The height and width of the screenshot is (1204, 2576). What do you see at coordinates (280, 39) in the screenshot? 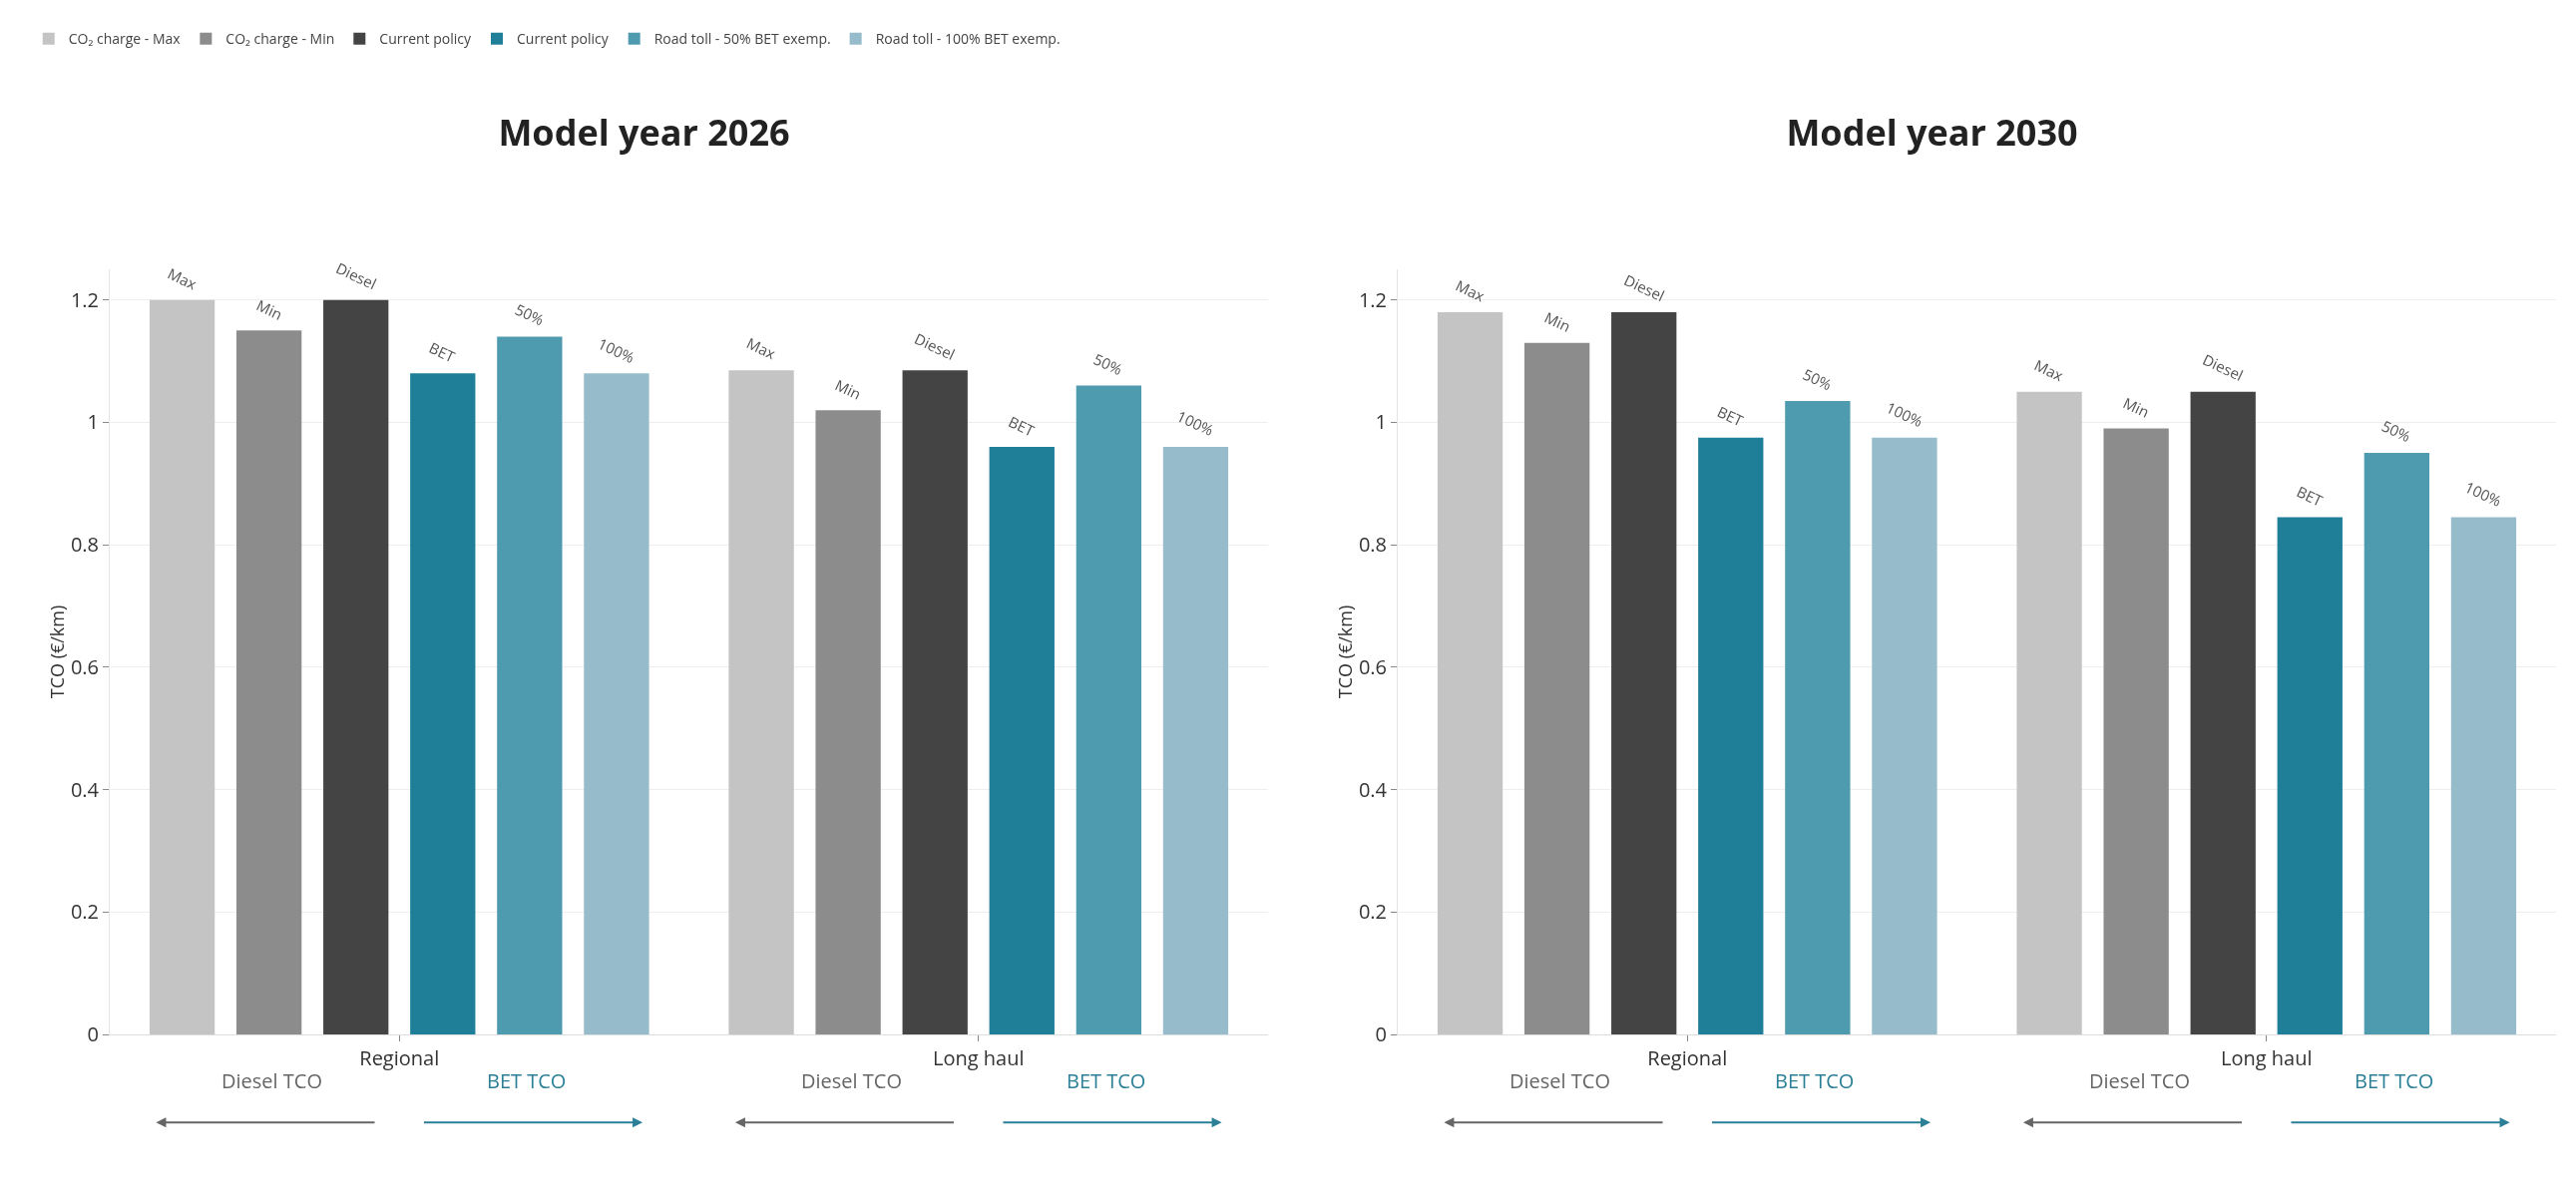
I see `legend-label: CO₂ charge - Min` at bounding box center [280, 39].